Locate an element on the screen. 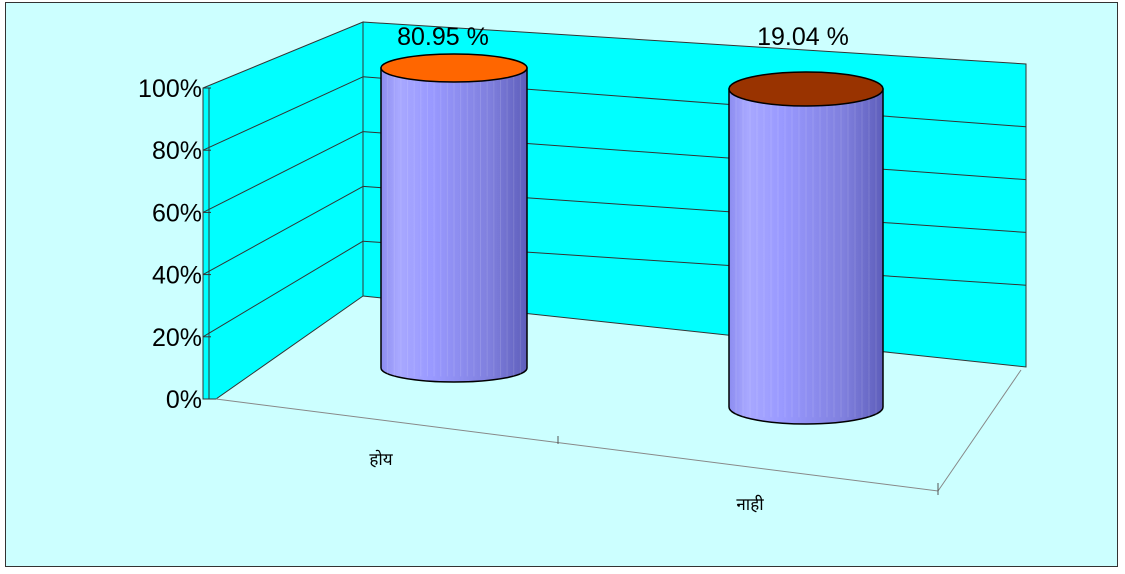 Image resolution: width=1125 pixels, height=574 pixels. y-axis: 0% 20% 40% 60% 80% 100% is located at coordinates (174, 244).